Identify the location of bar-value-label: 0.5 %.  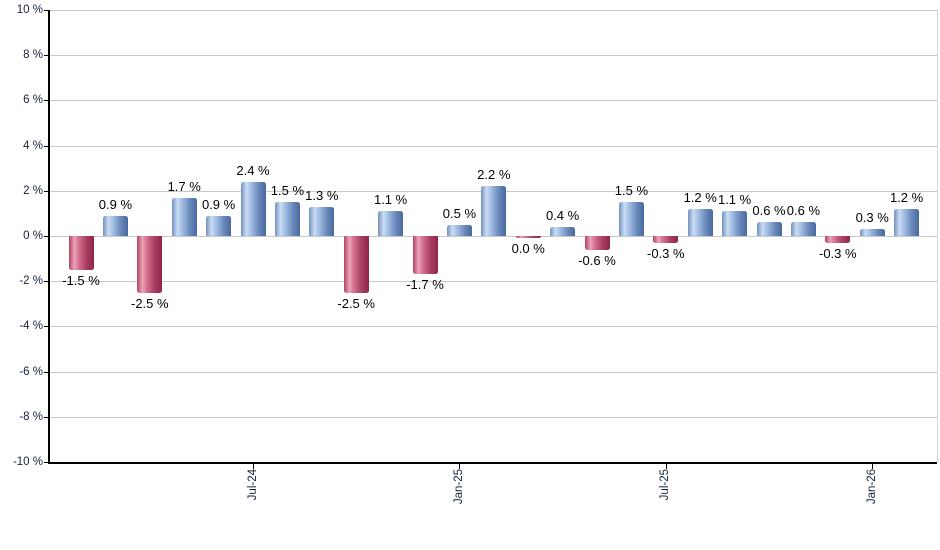
(459, 213).